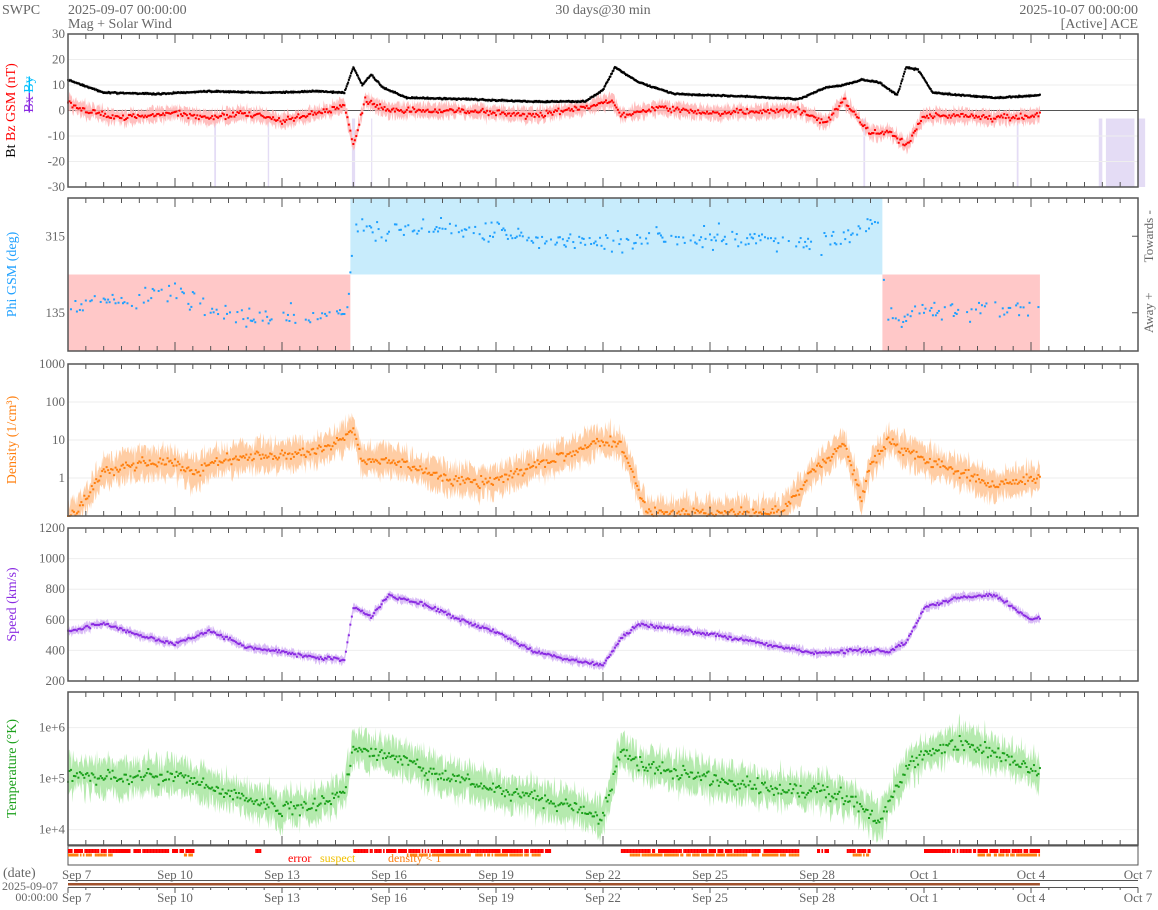 The image size is (1158, 910). I want to click on sector-towards, so click(616, 236).